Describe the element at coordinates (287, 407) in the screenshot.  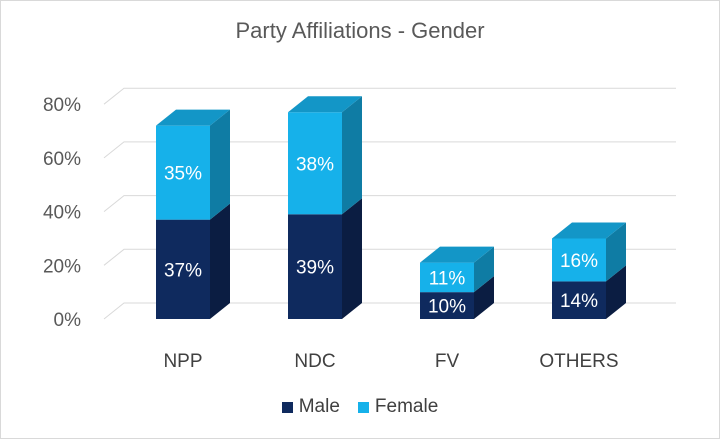
I see `legend-swatch-male` at that location.